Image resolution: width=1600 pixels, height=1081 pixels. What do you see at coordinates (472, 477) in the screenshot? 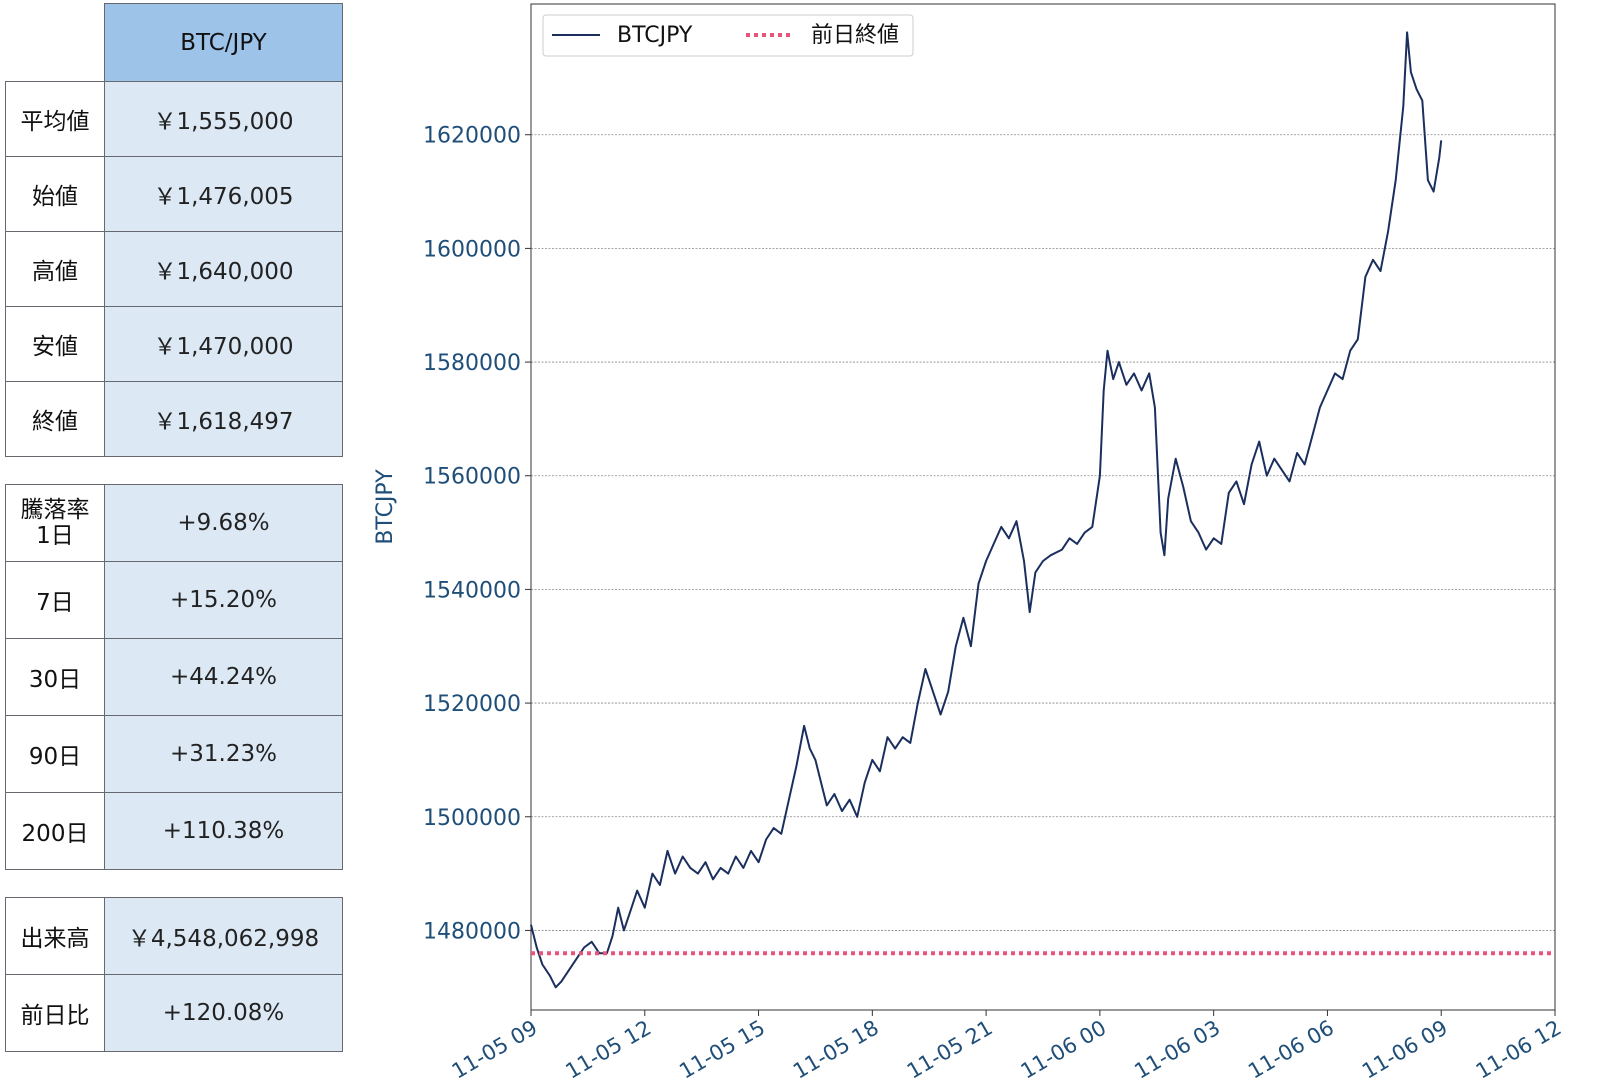
I see `y-tick-label: 1560000` at bounding box center [472, 477].